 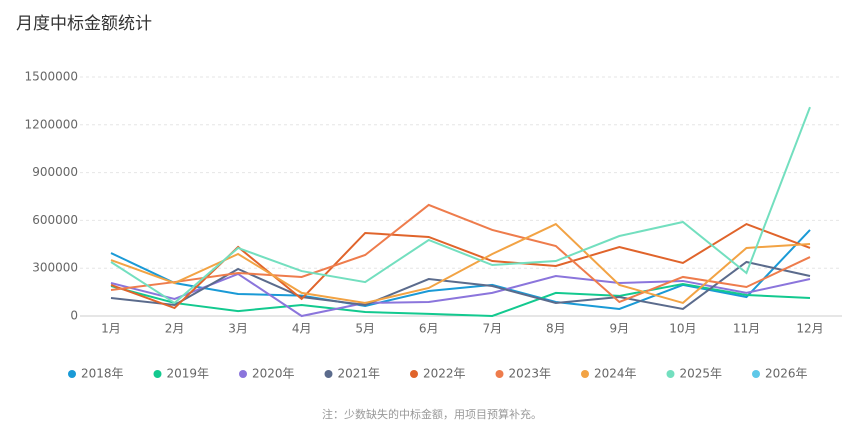 I want to click on legend-label: 2018年, so click(x=102, y=374).